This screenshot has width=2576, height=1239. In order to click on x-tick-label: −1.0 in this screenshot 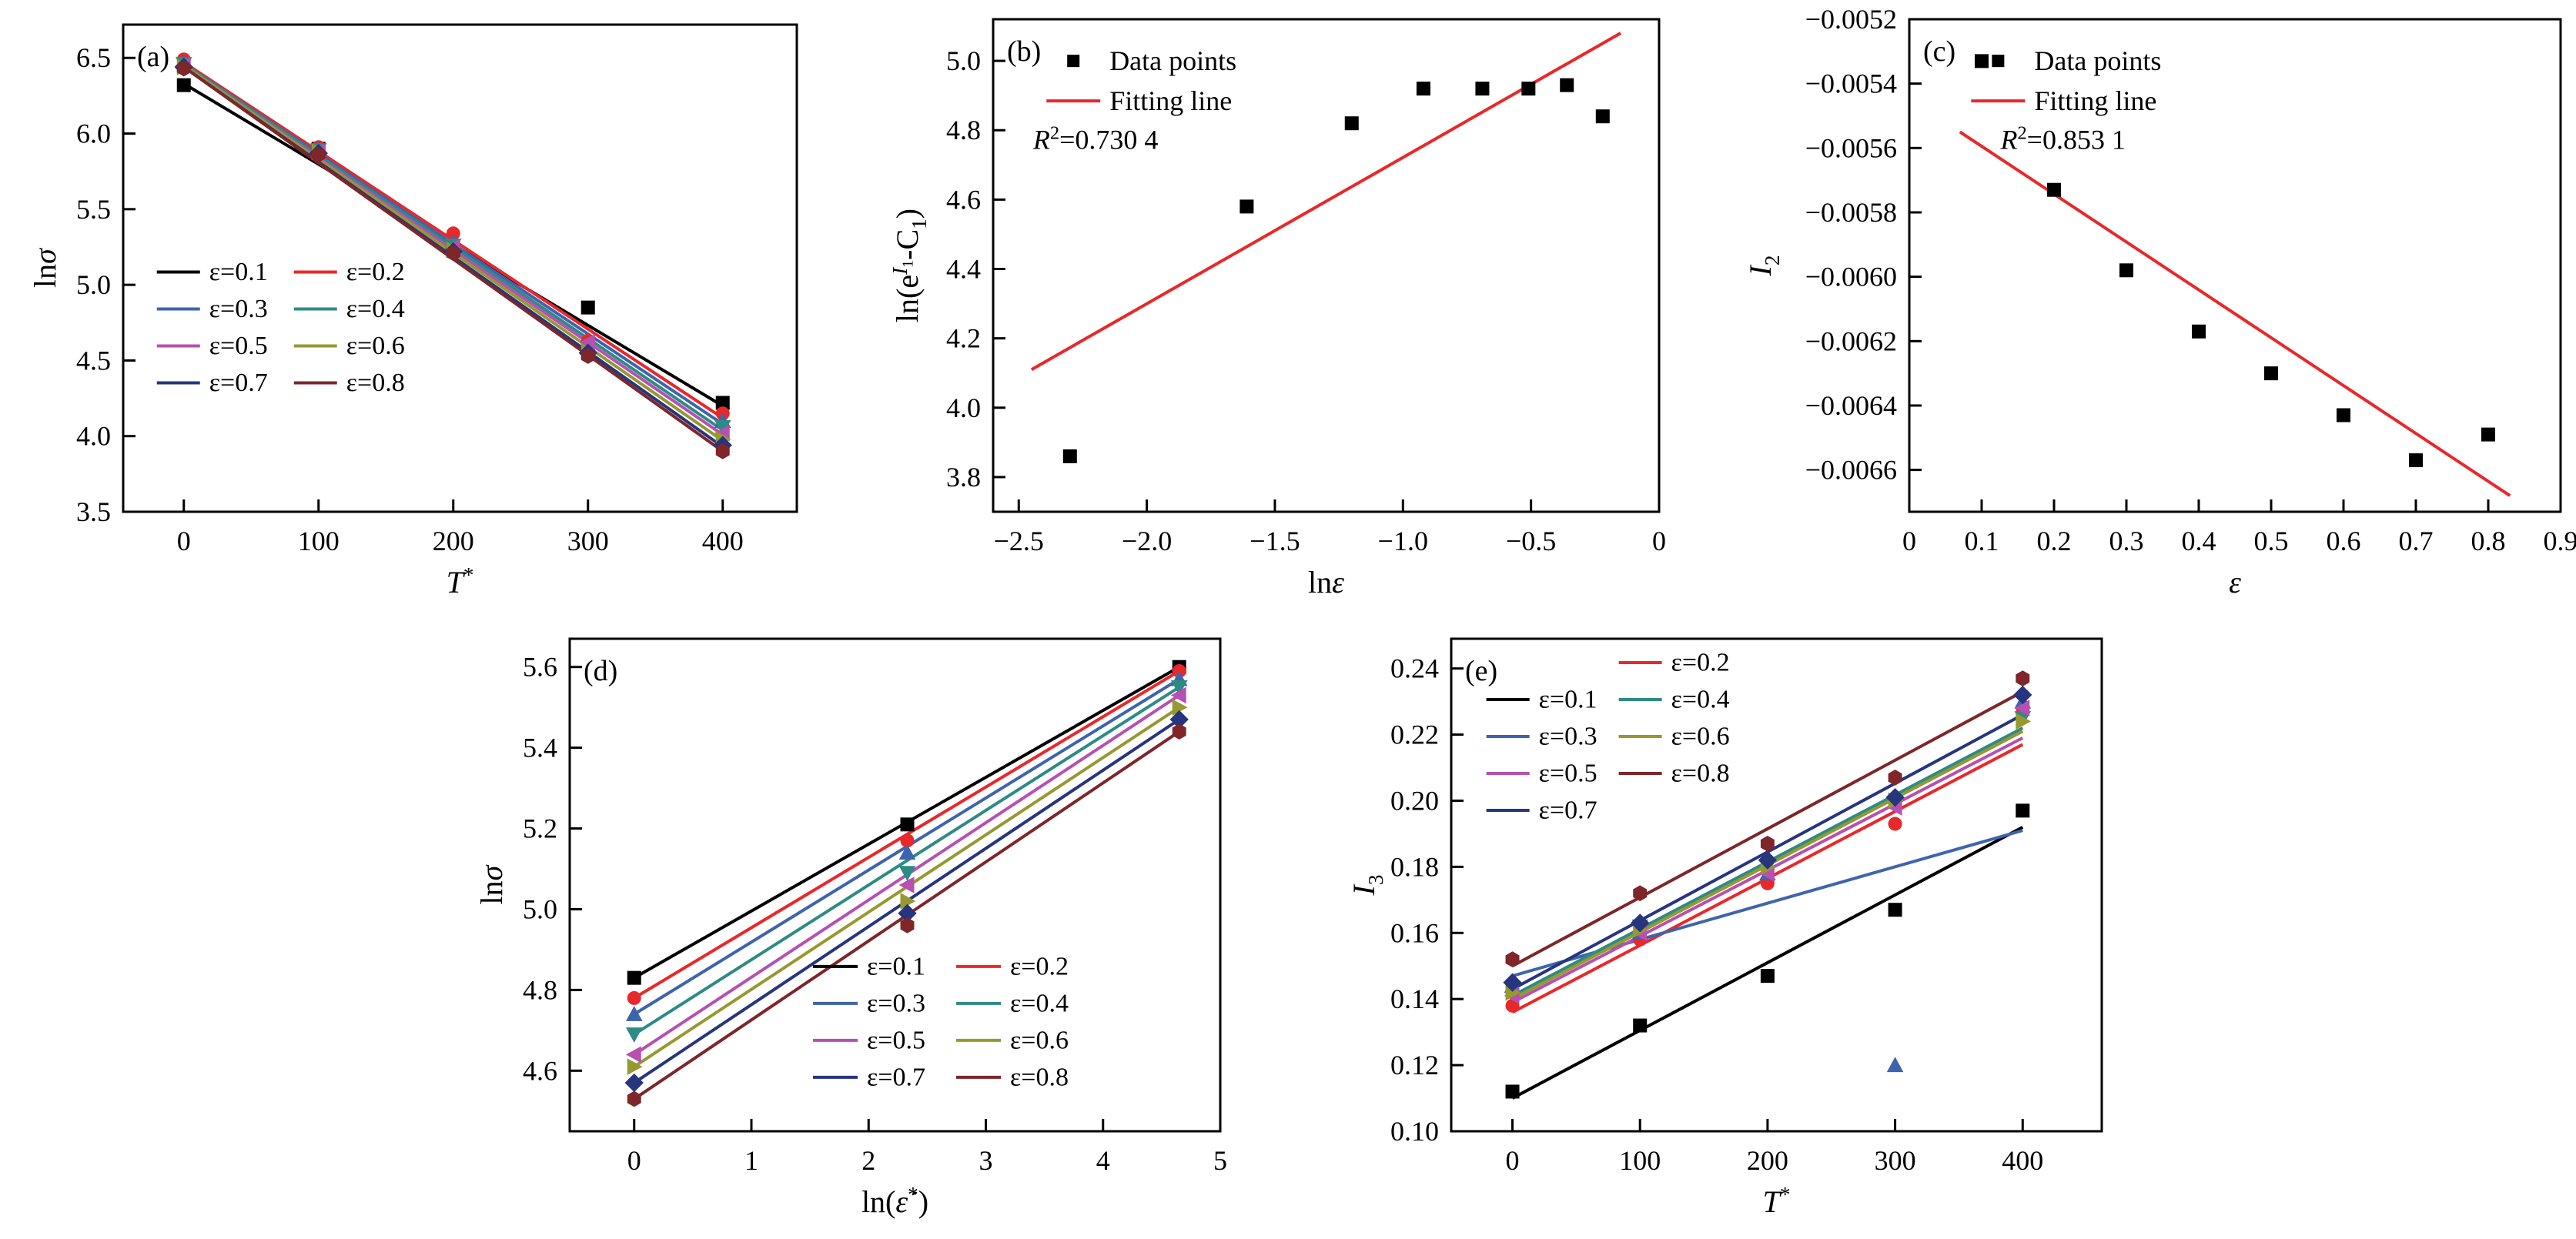, I will do `click(1403, 541)`.